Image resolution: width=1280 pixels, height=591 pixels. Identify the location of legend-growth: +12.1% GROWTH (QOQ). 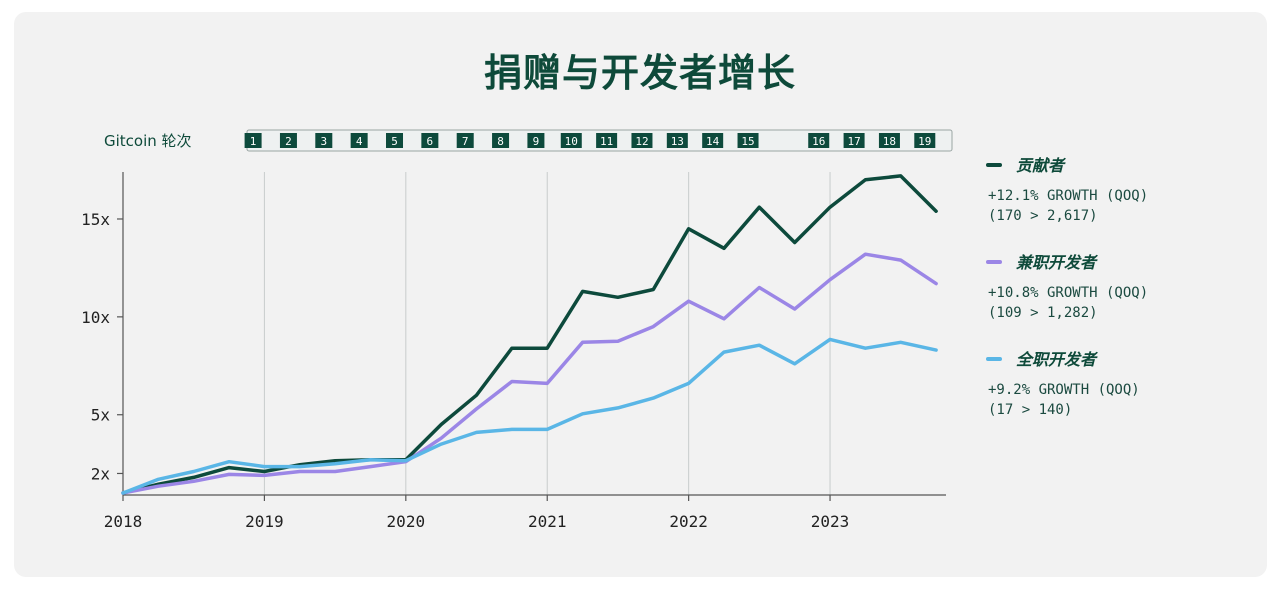
(1068, 196).